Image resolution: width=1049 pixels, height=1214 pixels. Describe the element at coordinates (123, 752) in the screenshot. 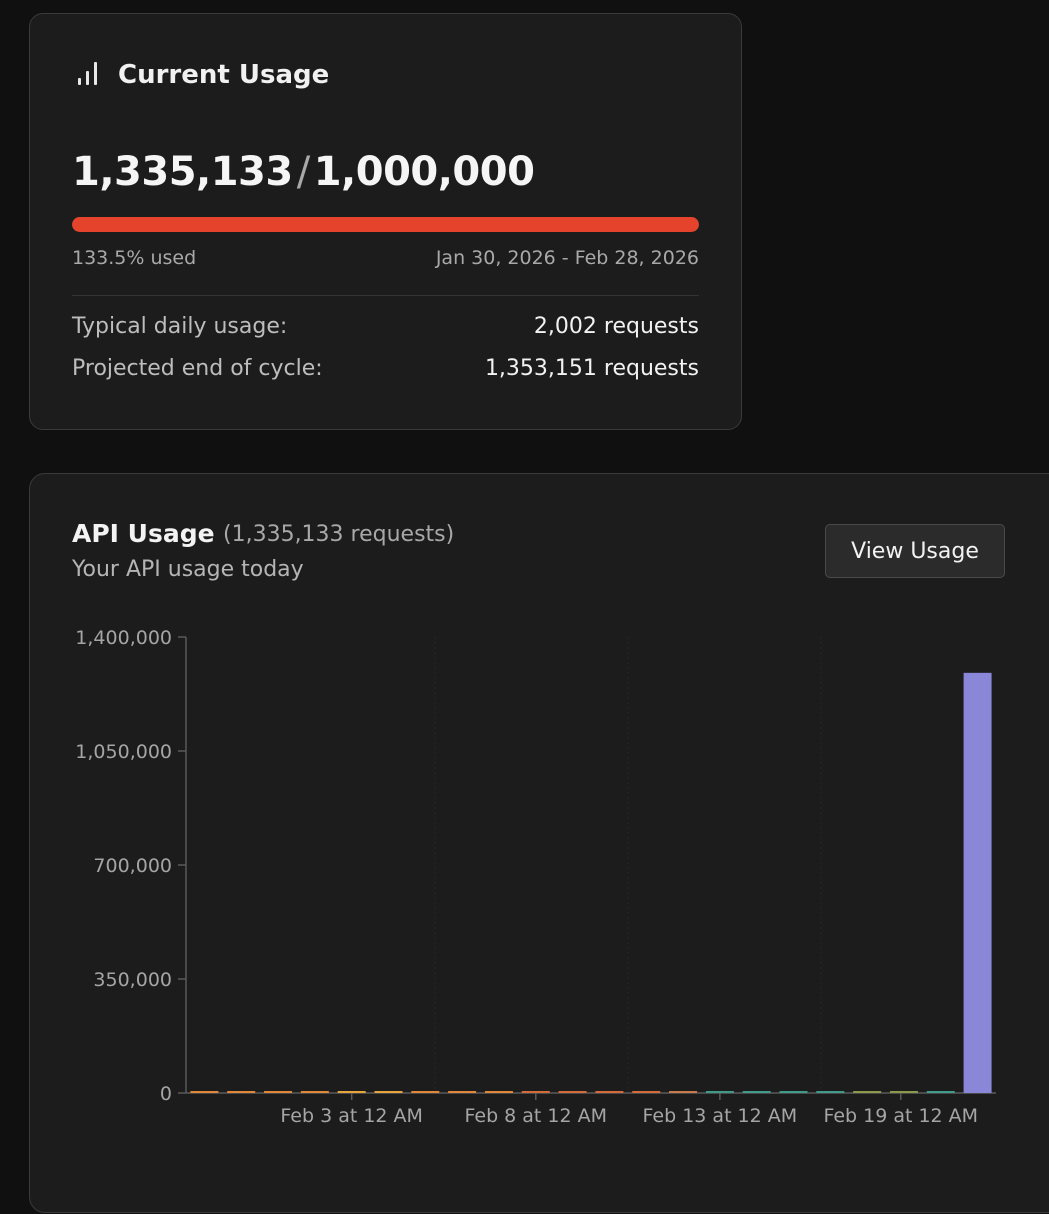

I see `y-tick-label: 1,050,000` at that location.